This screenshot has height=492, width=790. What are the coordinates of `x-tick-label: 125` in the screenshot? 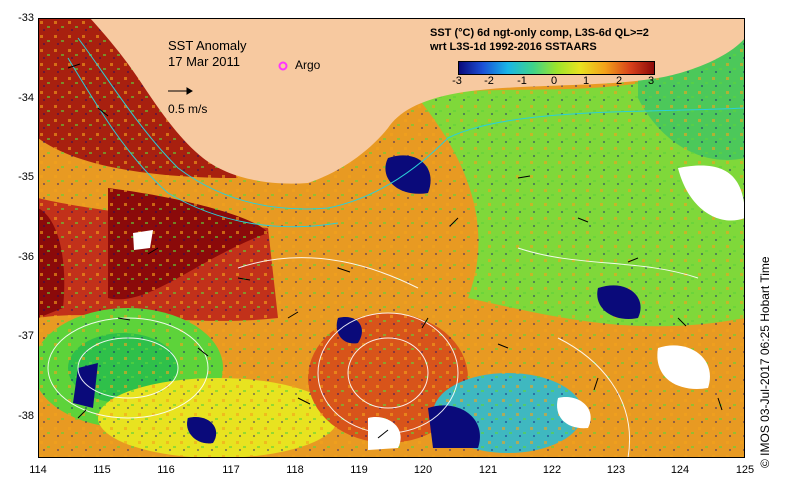 It's located at (745, 470).